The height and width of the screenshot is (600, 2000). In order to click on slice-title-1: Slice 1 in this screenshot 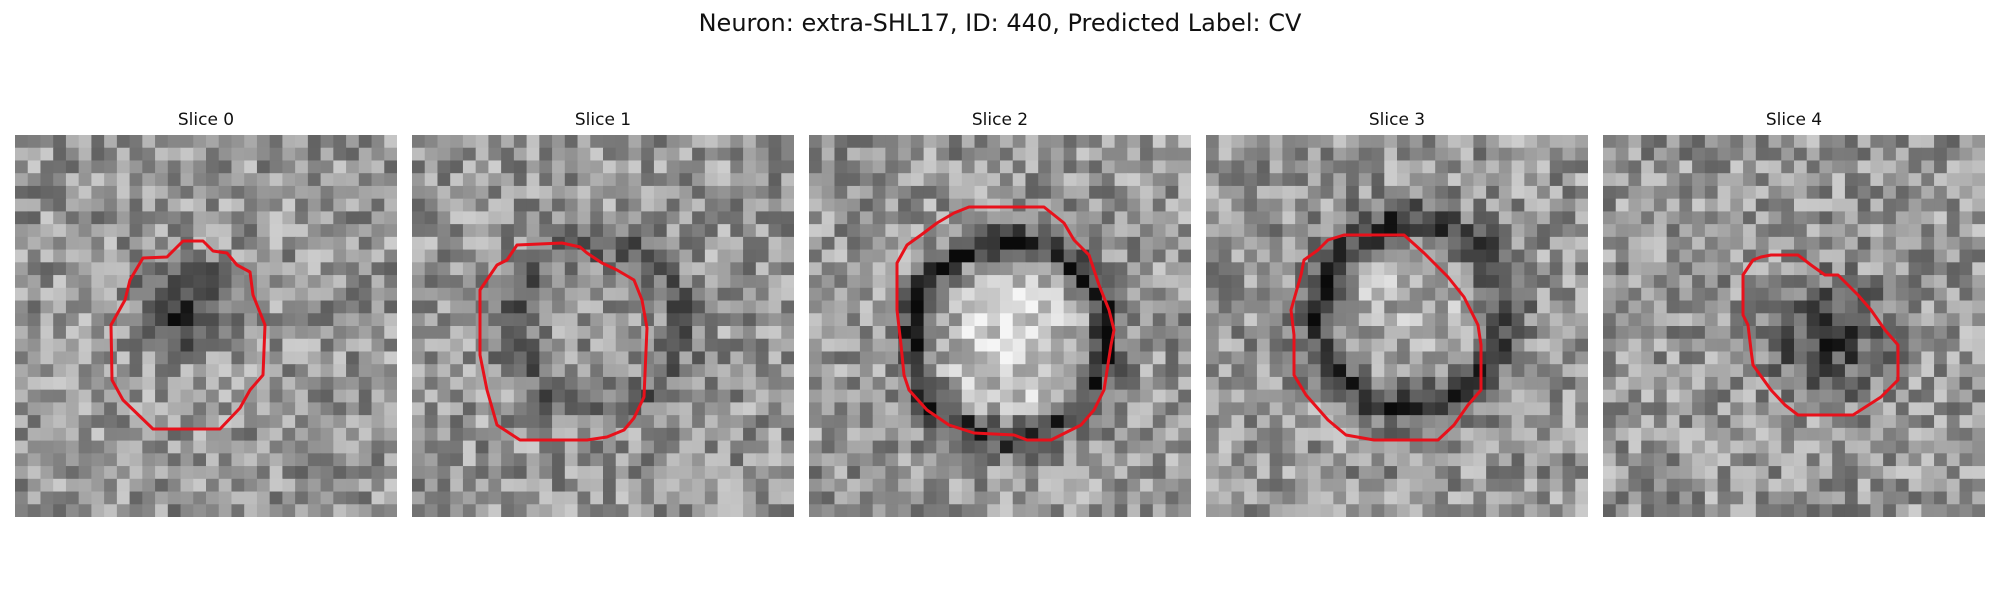, I will do `click(603, 120)`.